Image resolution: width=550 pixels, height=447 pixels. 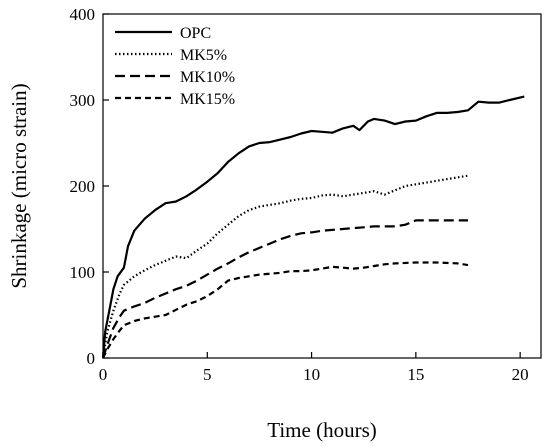 I want to click on x-axis: 0 5 10 15 20, so click(x=314, y=368).